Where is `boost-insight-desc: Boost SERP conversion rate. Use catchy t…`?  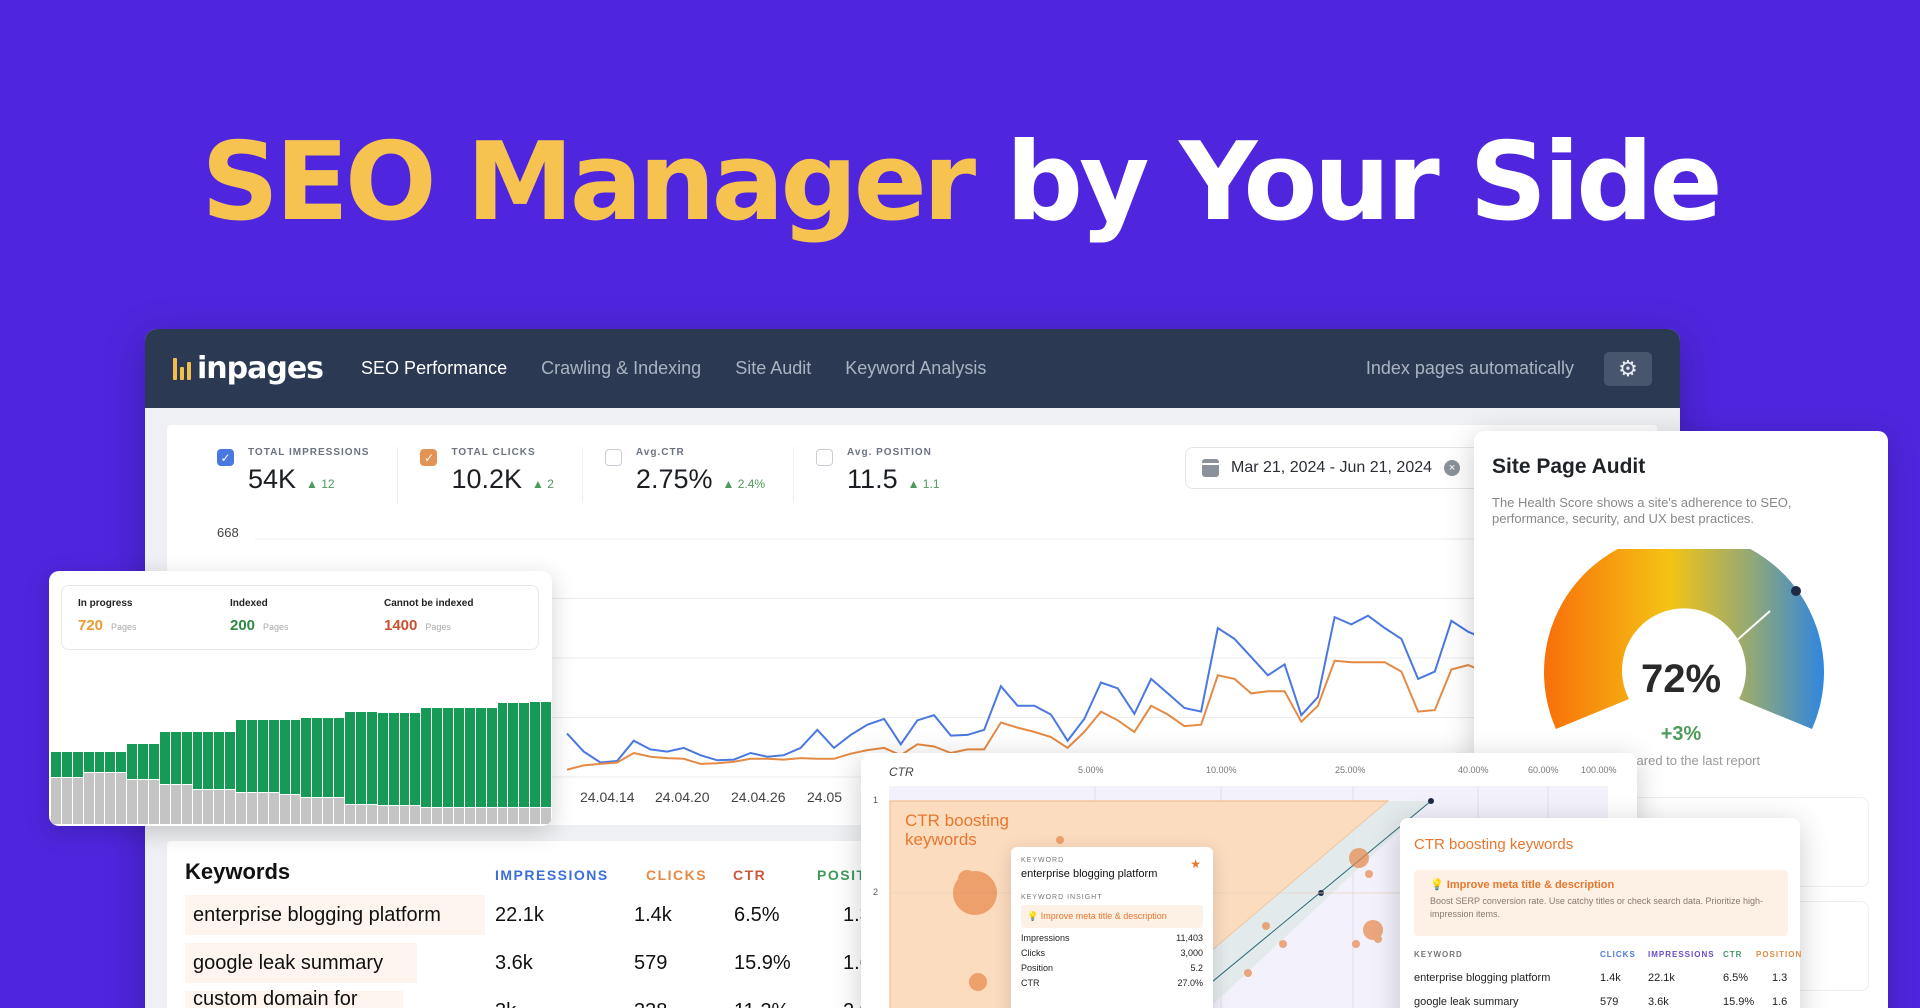
boost-insight-desc: Boost SERP conversion rate. Use catchy t… is located at coordinates (1596, 907).